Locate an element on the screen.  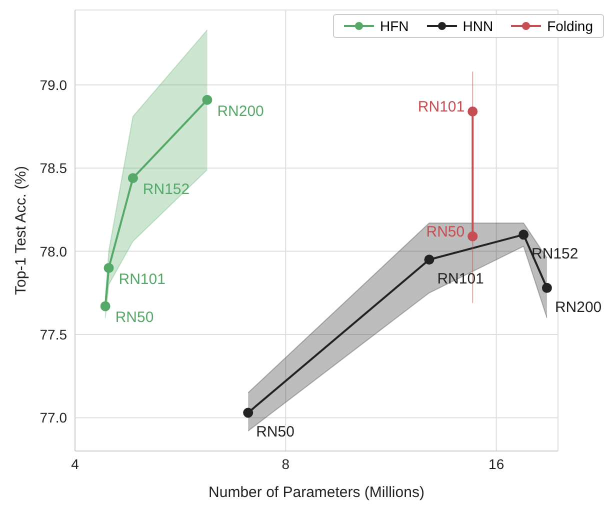
legend-label: HNN is located at coordinates (478, 26).